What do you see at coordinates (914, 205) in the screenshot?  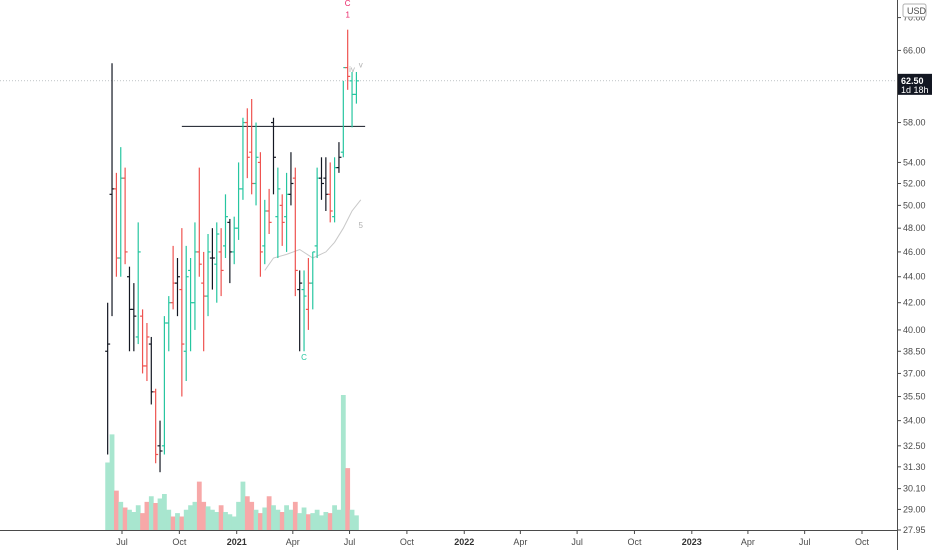 I see `price-tick-label: 50.00` at bounding box center [914, 205].